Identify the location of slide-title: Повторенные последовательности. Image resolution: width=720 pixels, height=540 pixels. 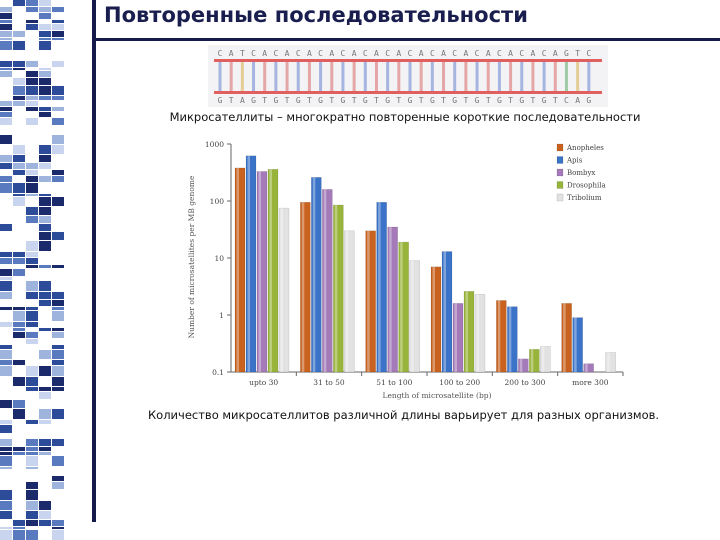
(316, 15).